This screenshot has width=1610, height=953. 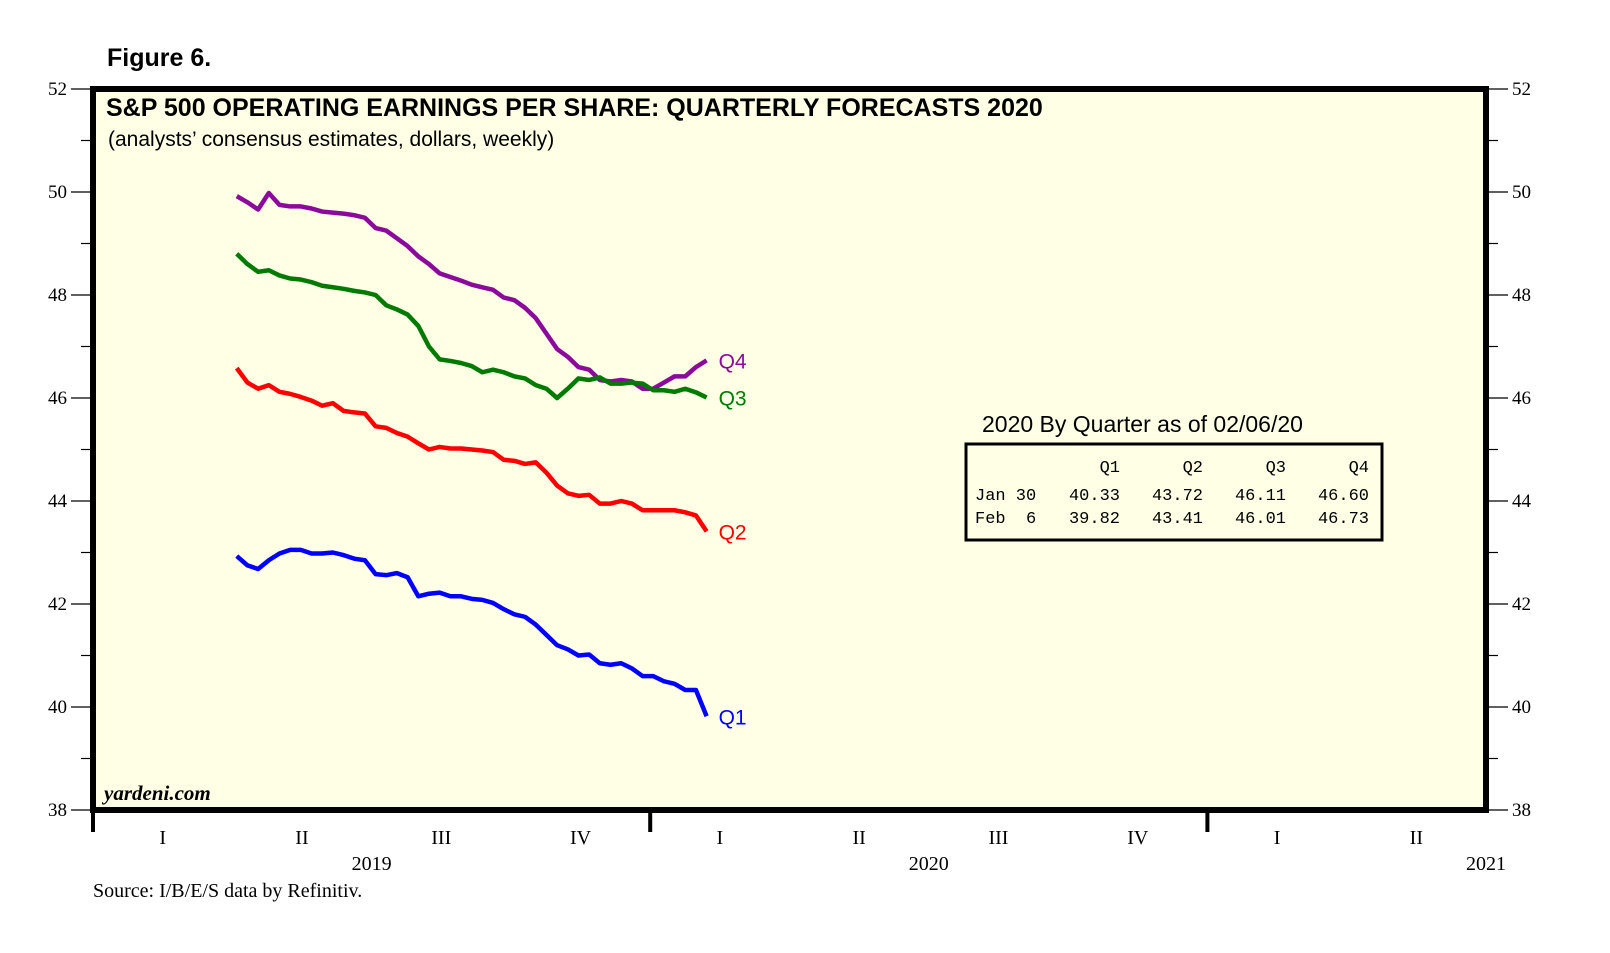 I want to click on table-cell: 46.60, so click(x=1343, y=496).